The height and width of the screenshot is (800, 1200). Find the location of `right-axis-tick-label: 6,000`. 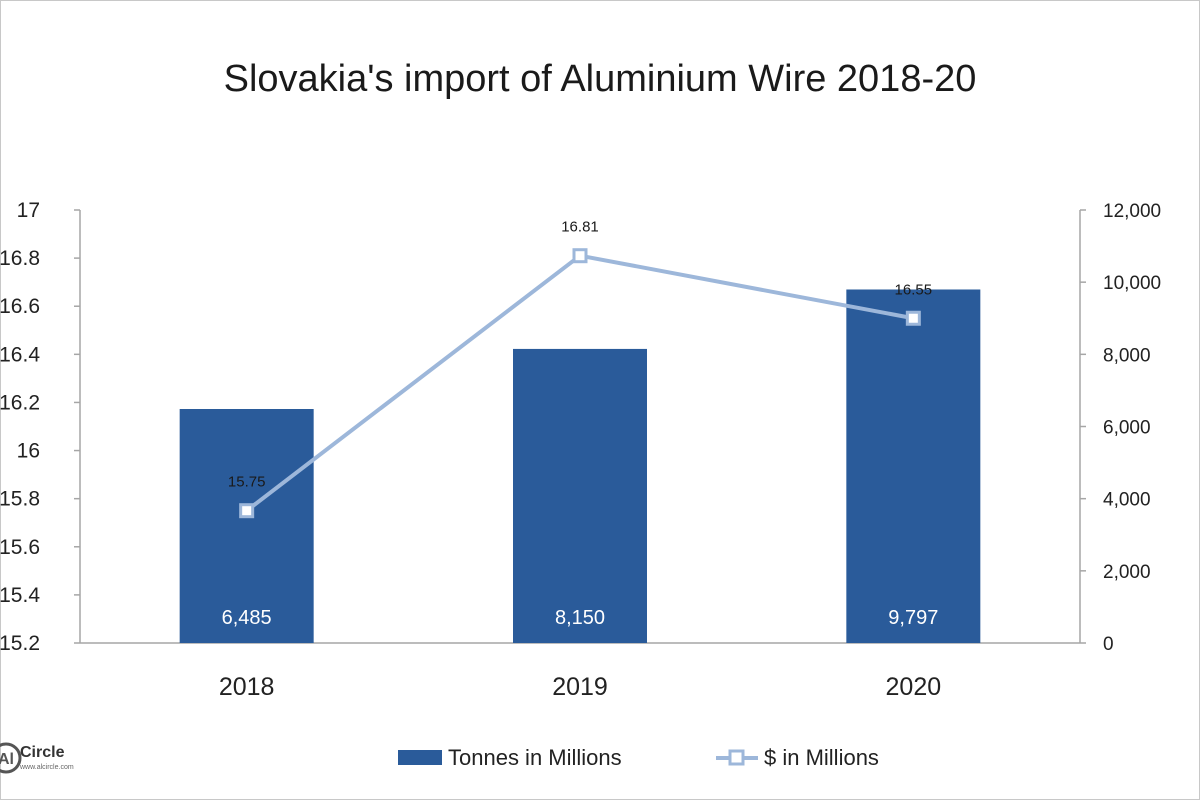

right-axis-tick-label: 6,000 is located at coordinates (1127, 428).